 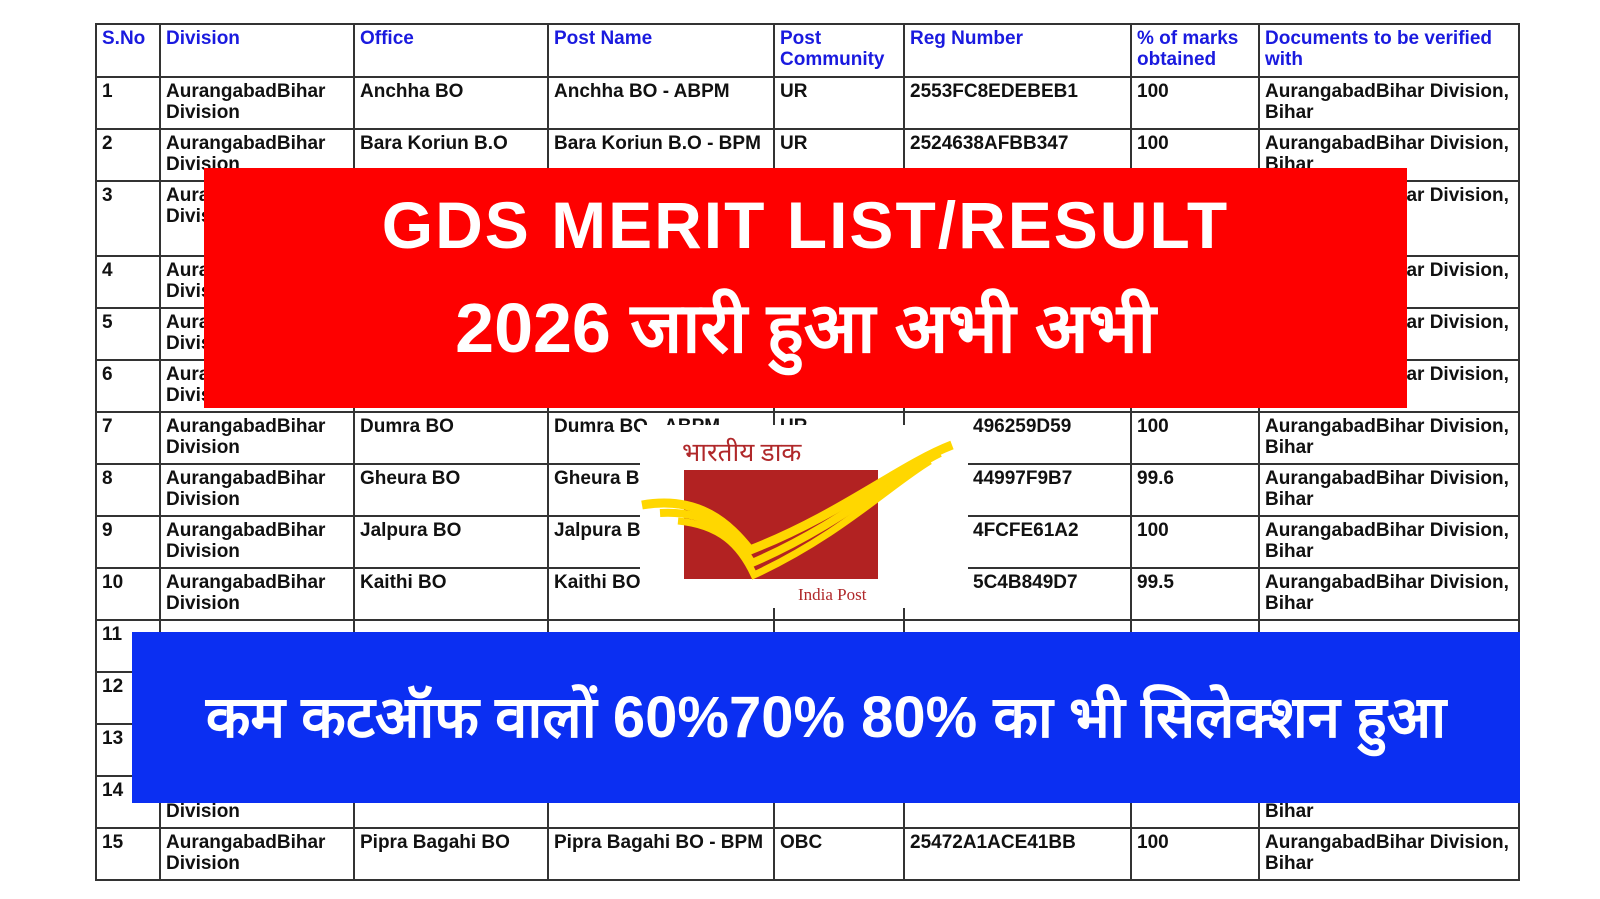 I want to click on table-cell: 10, so click(x=128, y=594).